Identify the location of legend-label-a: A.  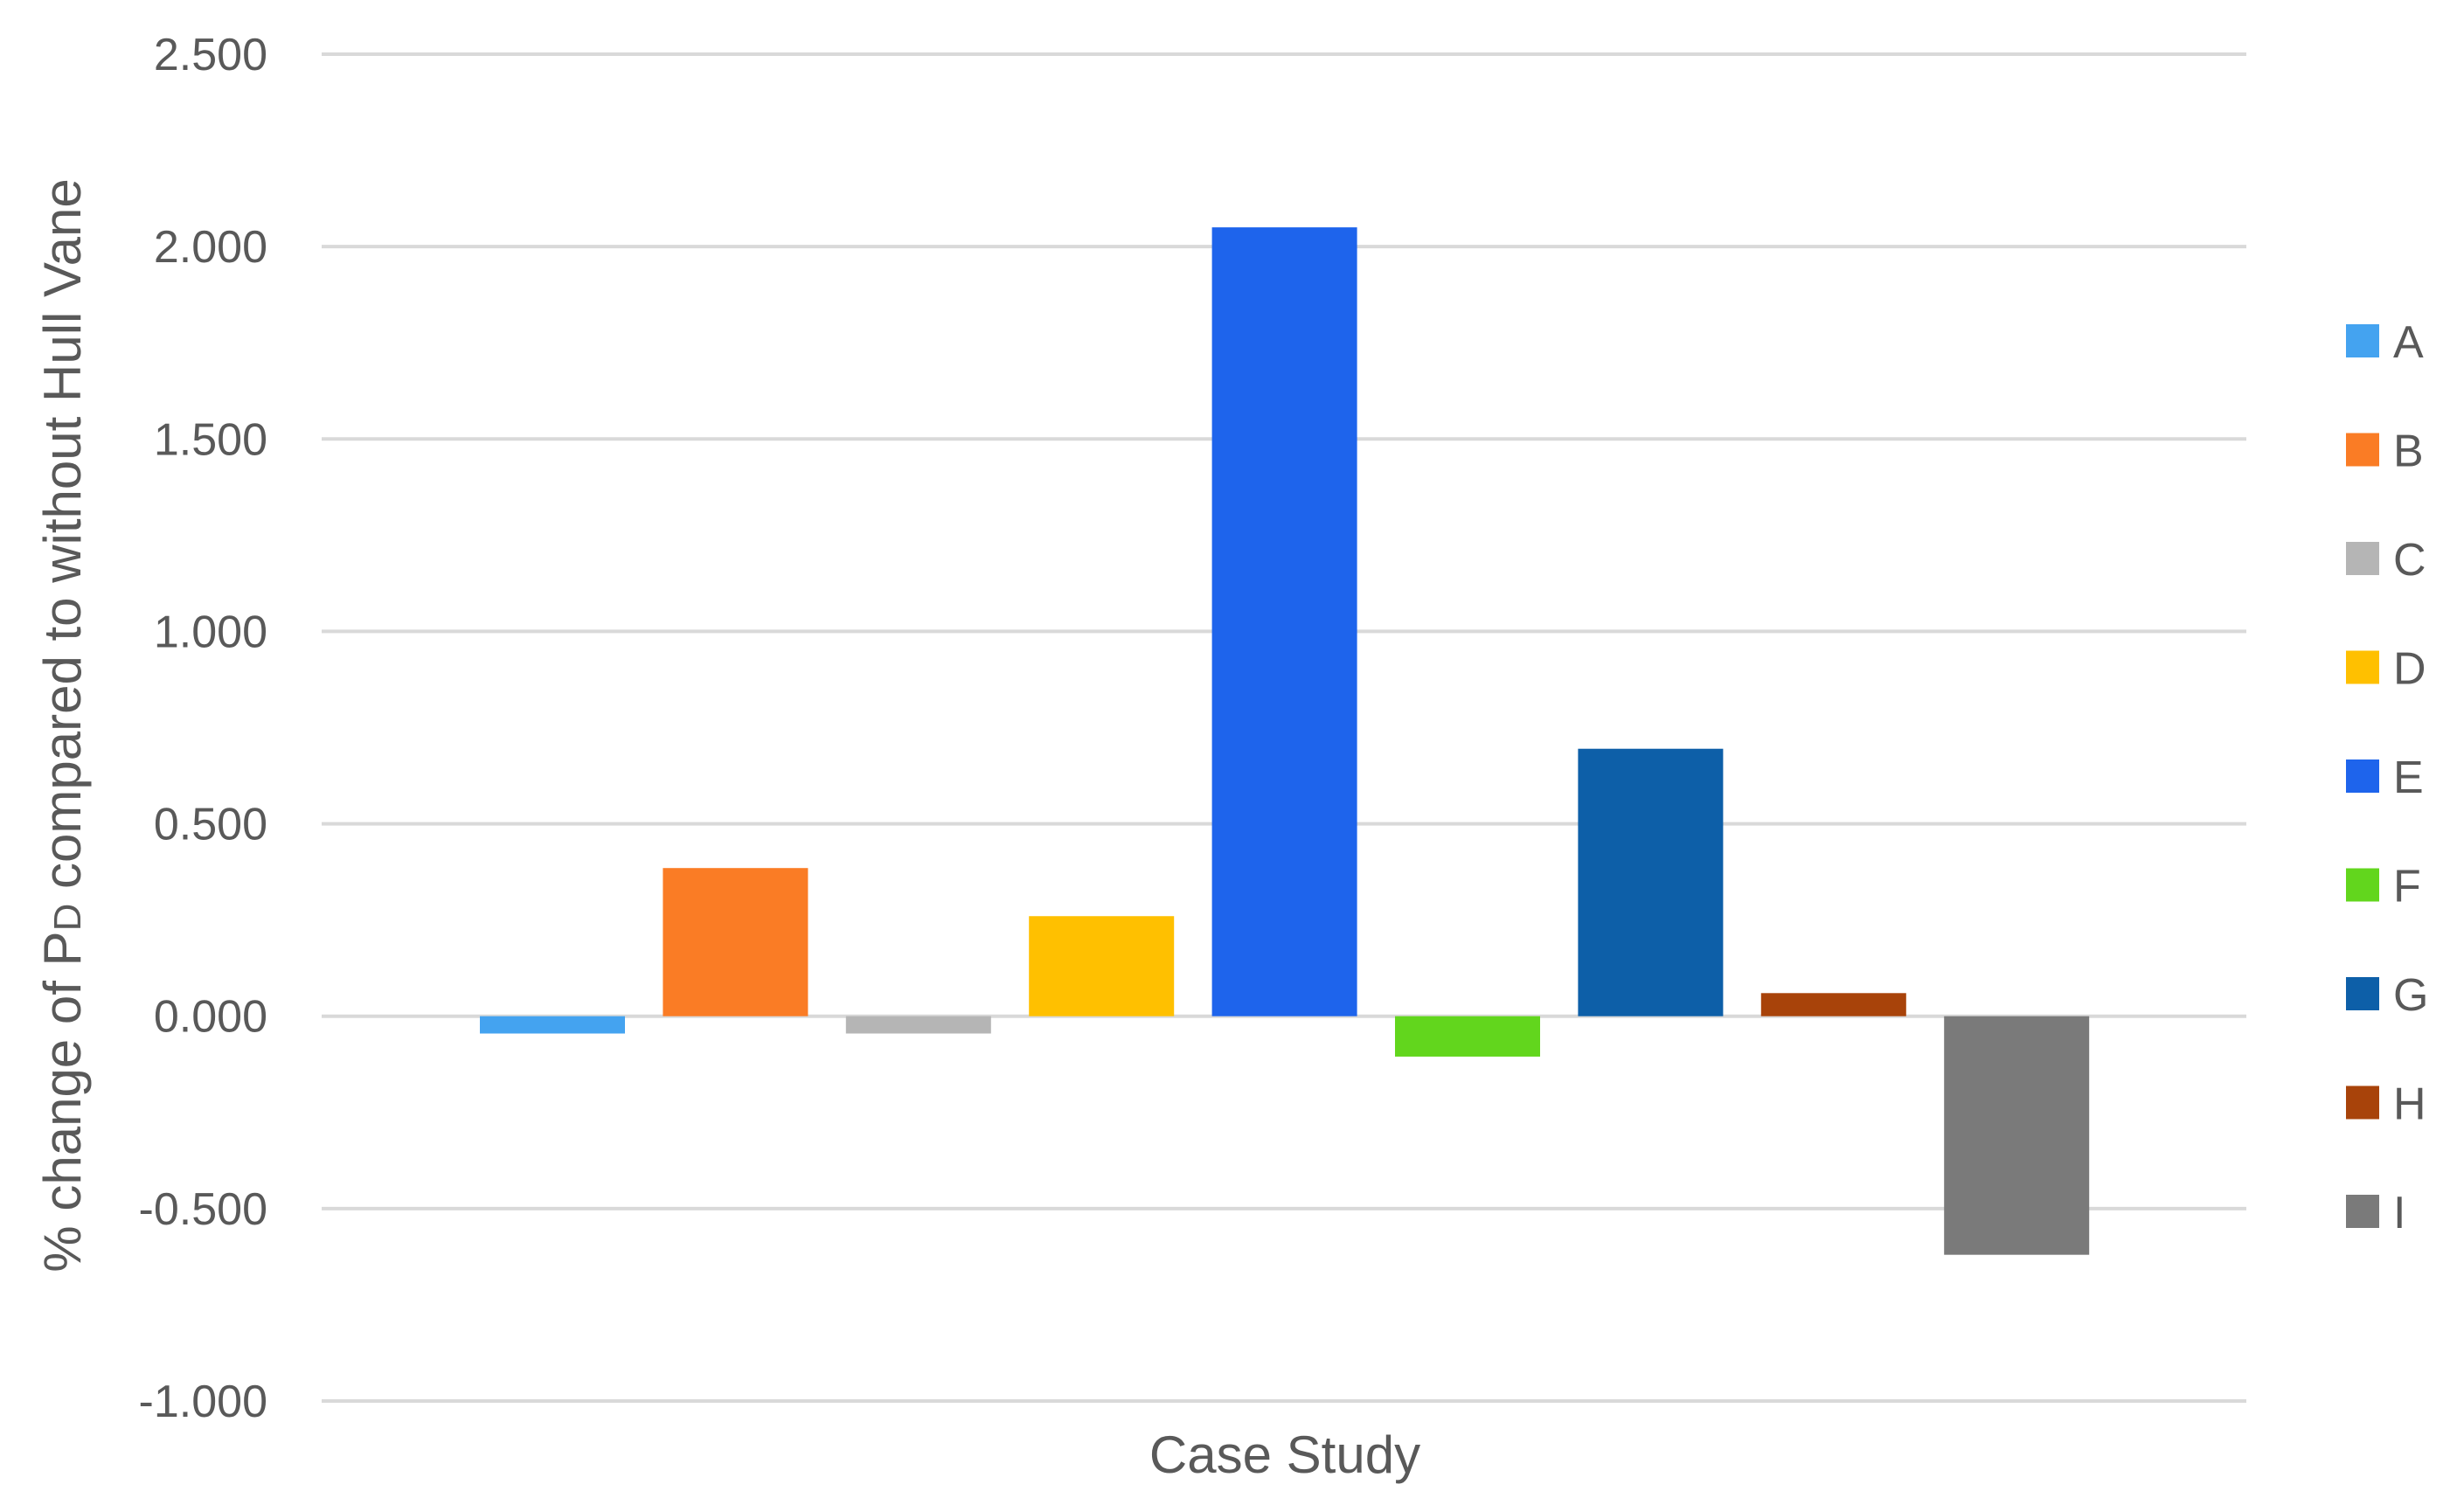
(2408, 342).